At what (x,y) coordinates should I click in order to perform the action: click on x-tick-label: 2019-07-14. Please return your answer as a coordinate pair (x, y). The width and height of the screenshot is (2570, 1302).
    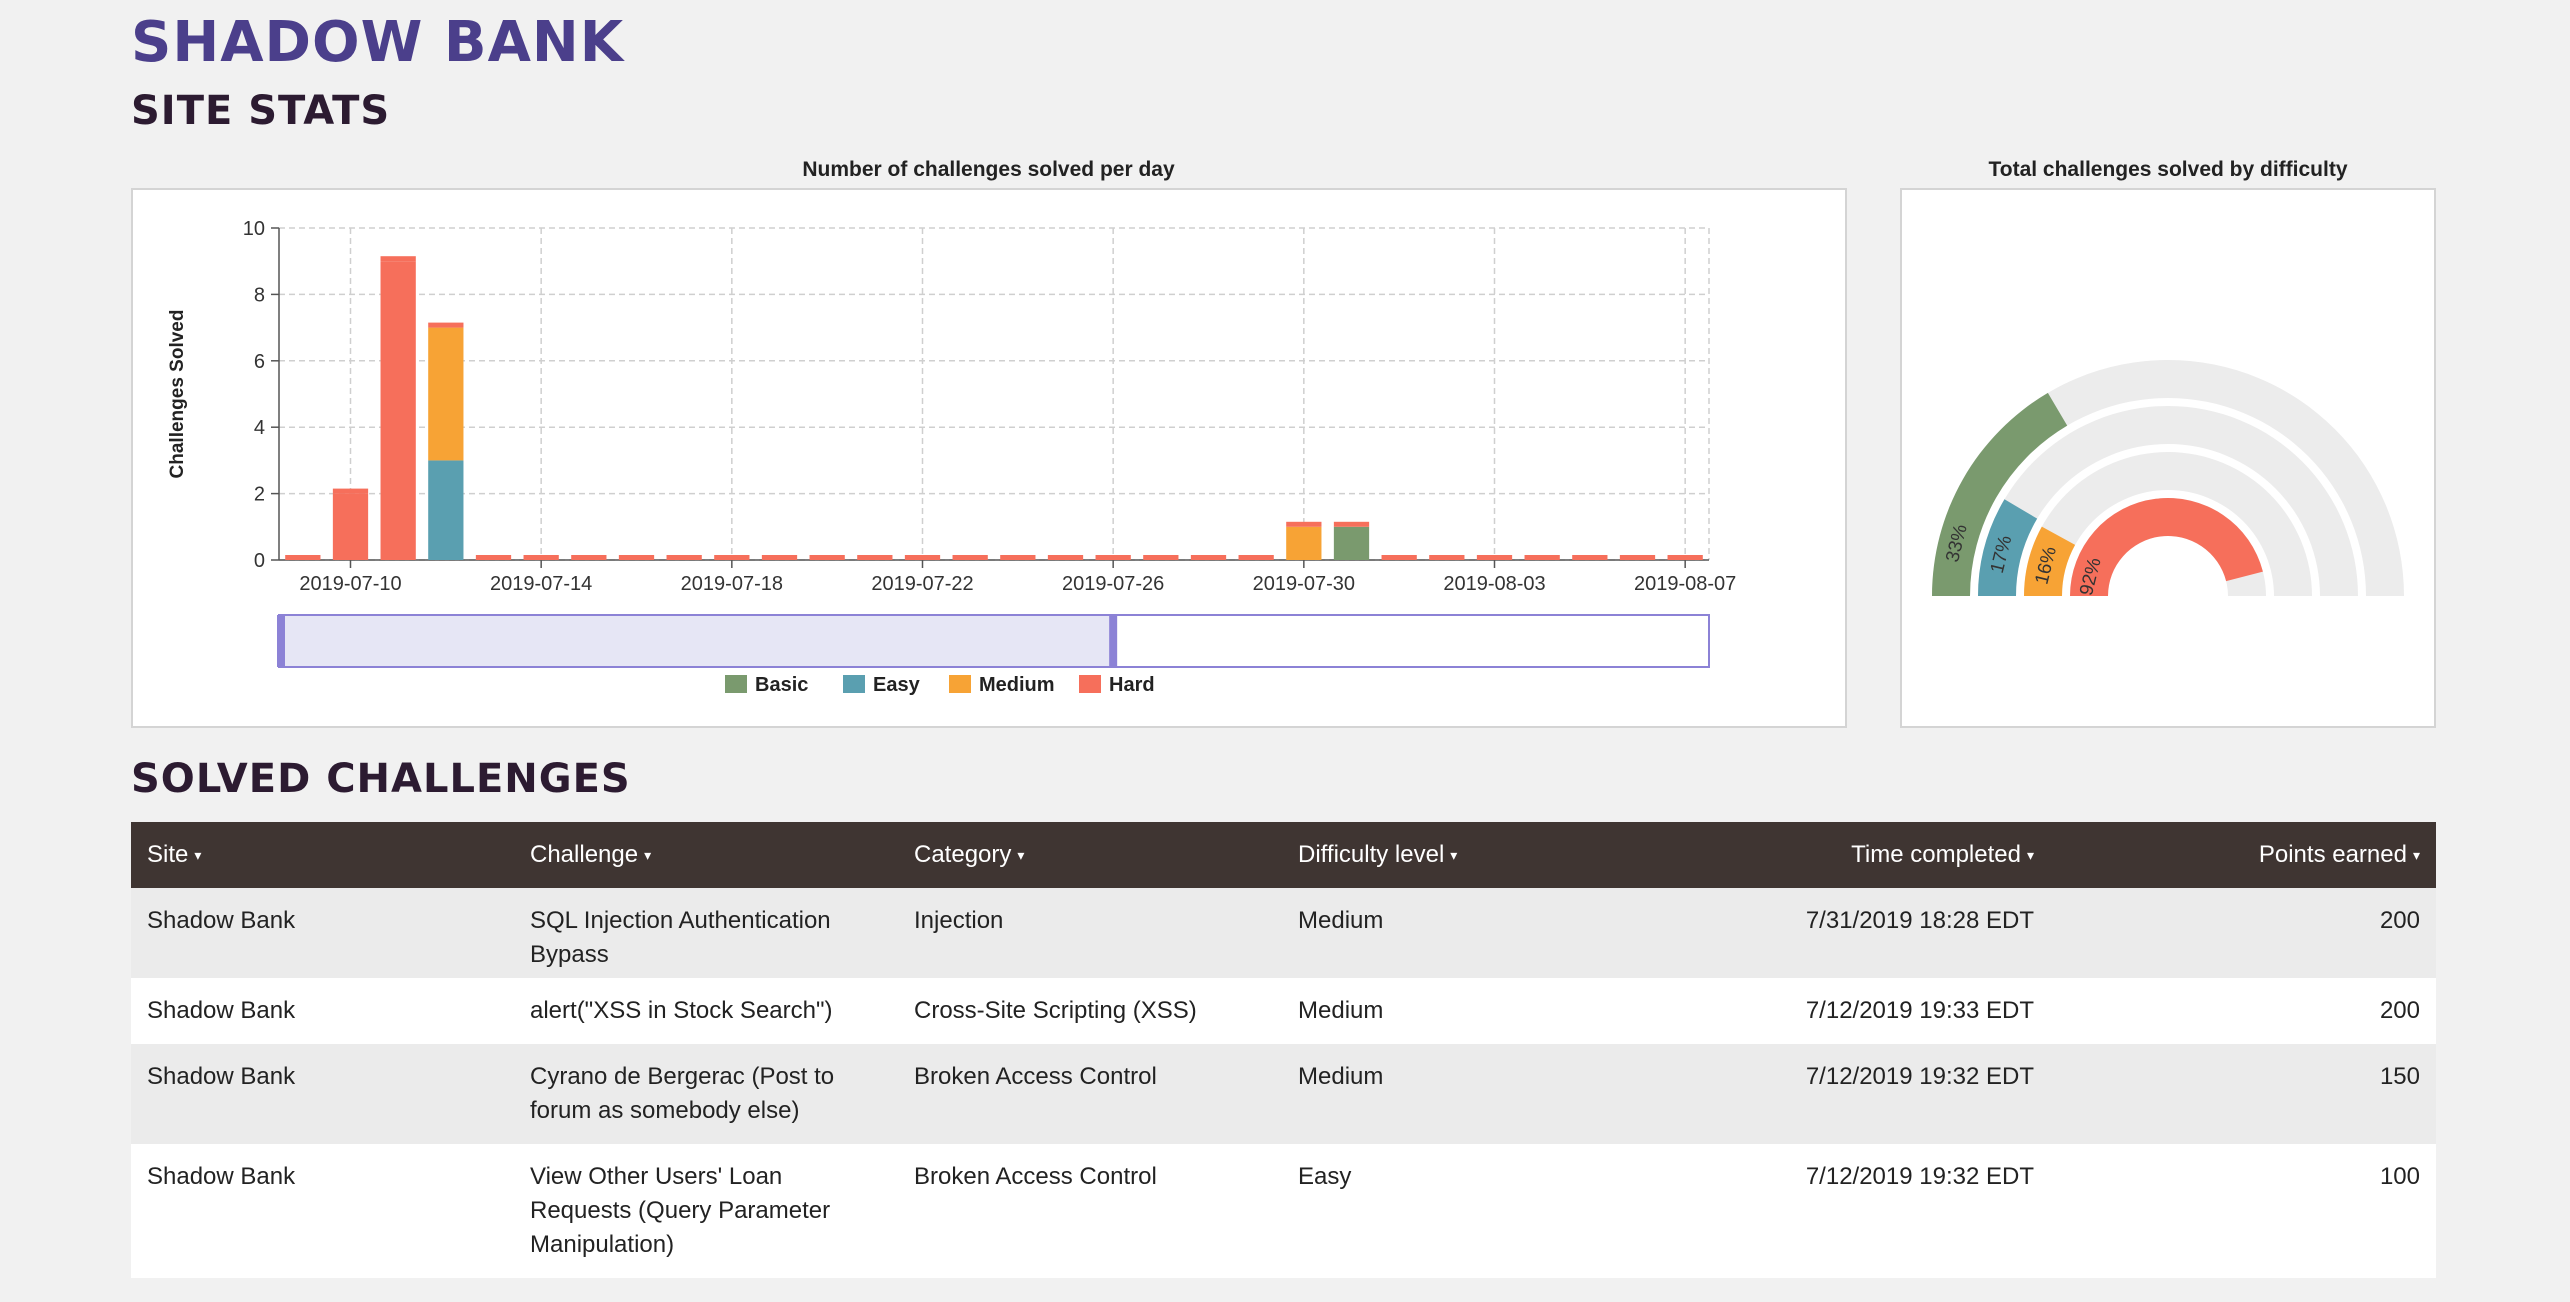
    Looking at the image, I should click on (541, 584).